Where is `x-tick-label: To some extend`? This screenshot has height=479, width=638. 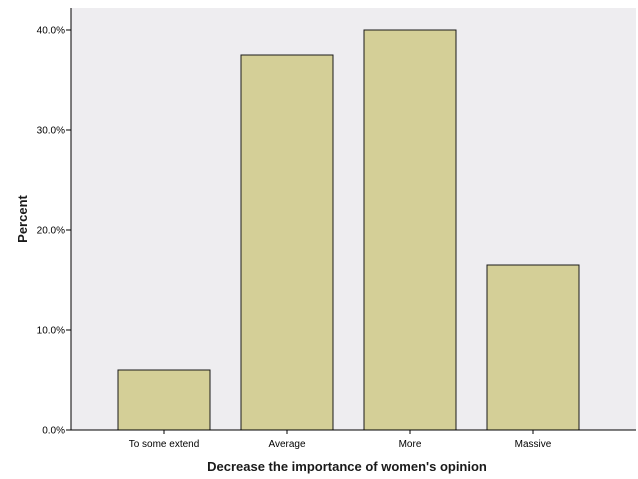
x-tick-label: To some extend is located at coordinates (164, 444).